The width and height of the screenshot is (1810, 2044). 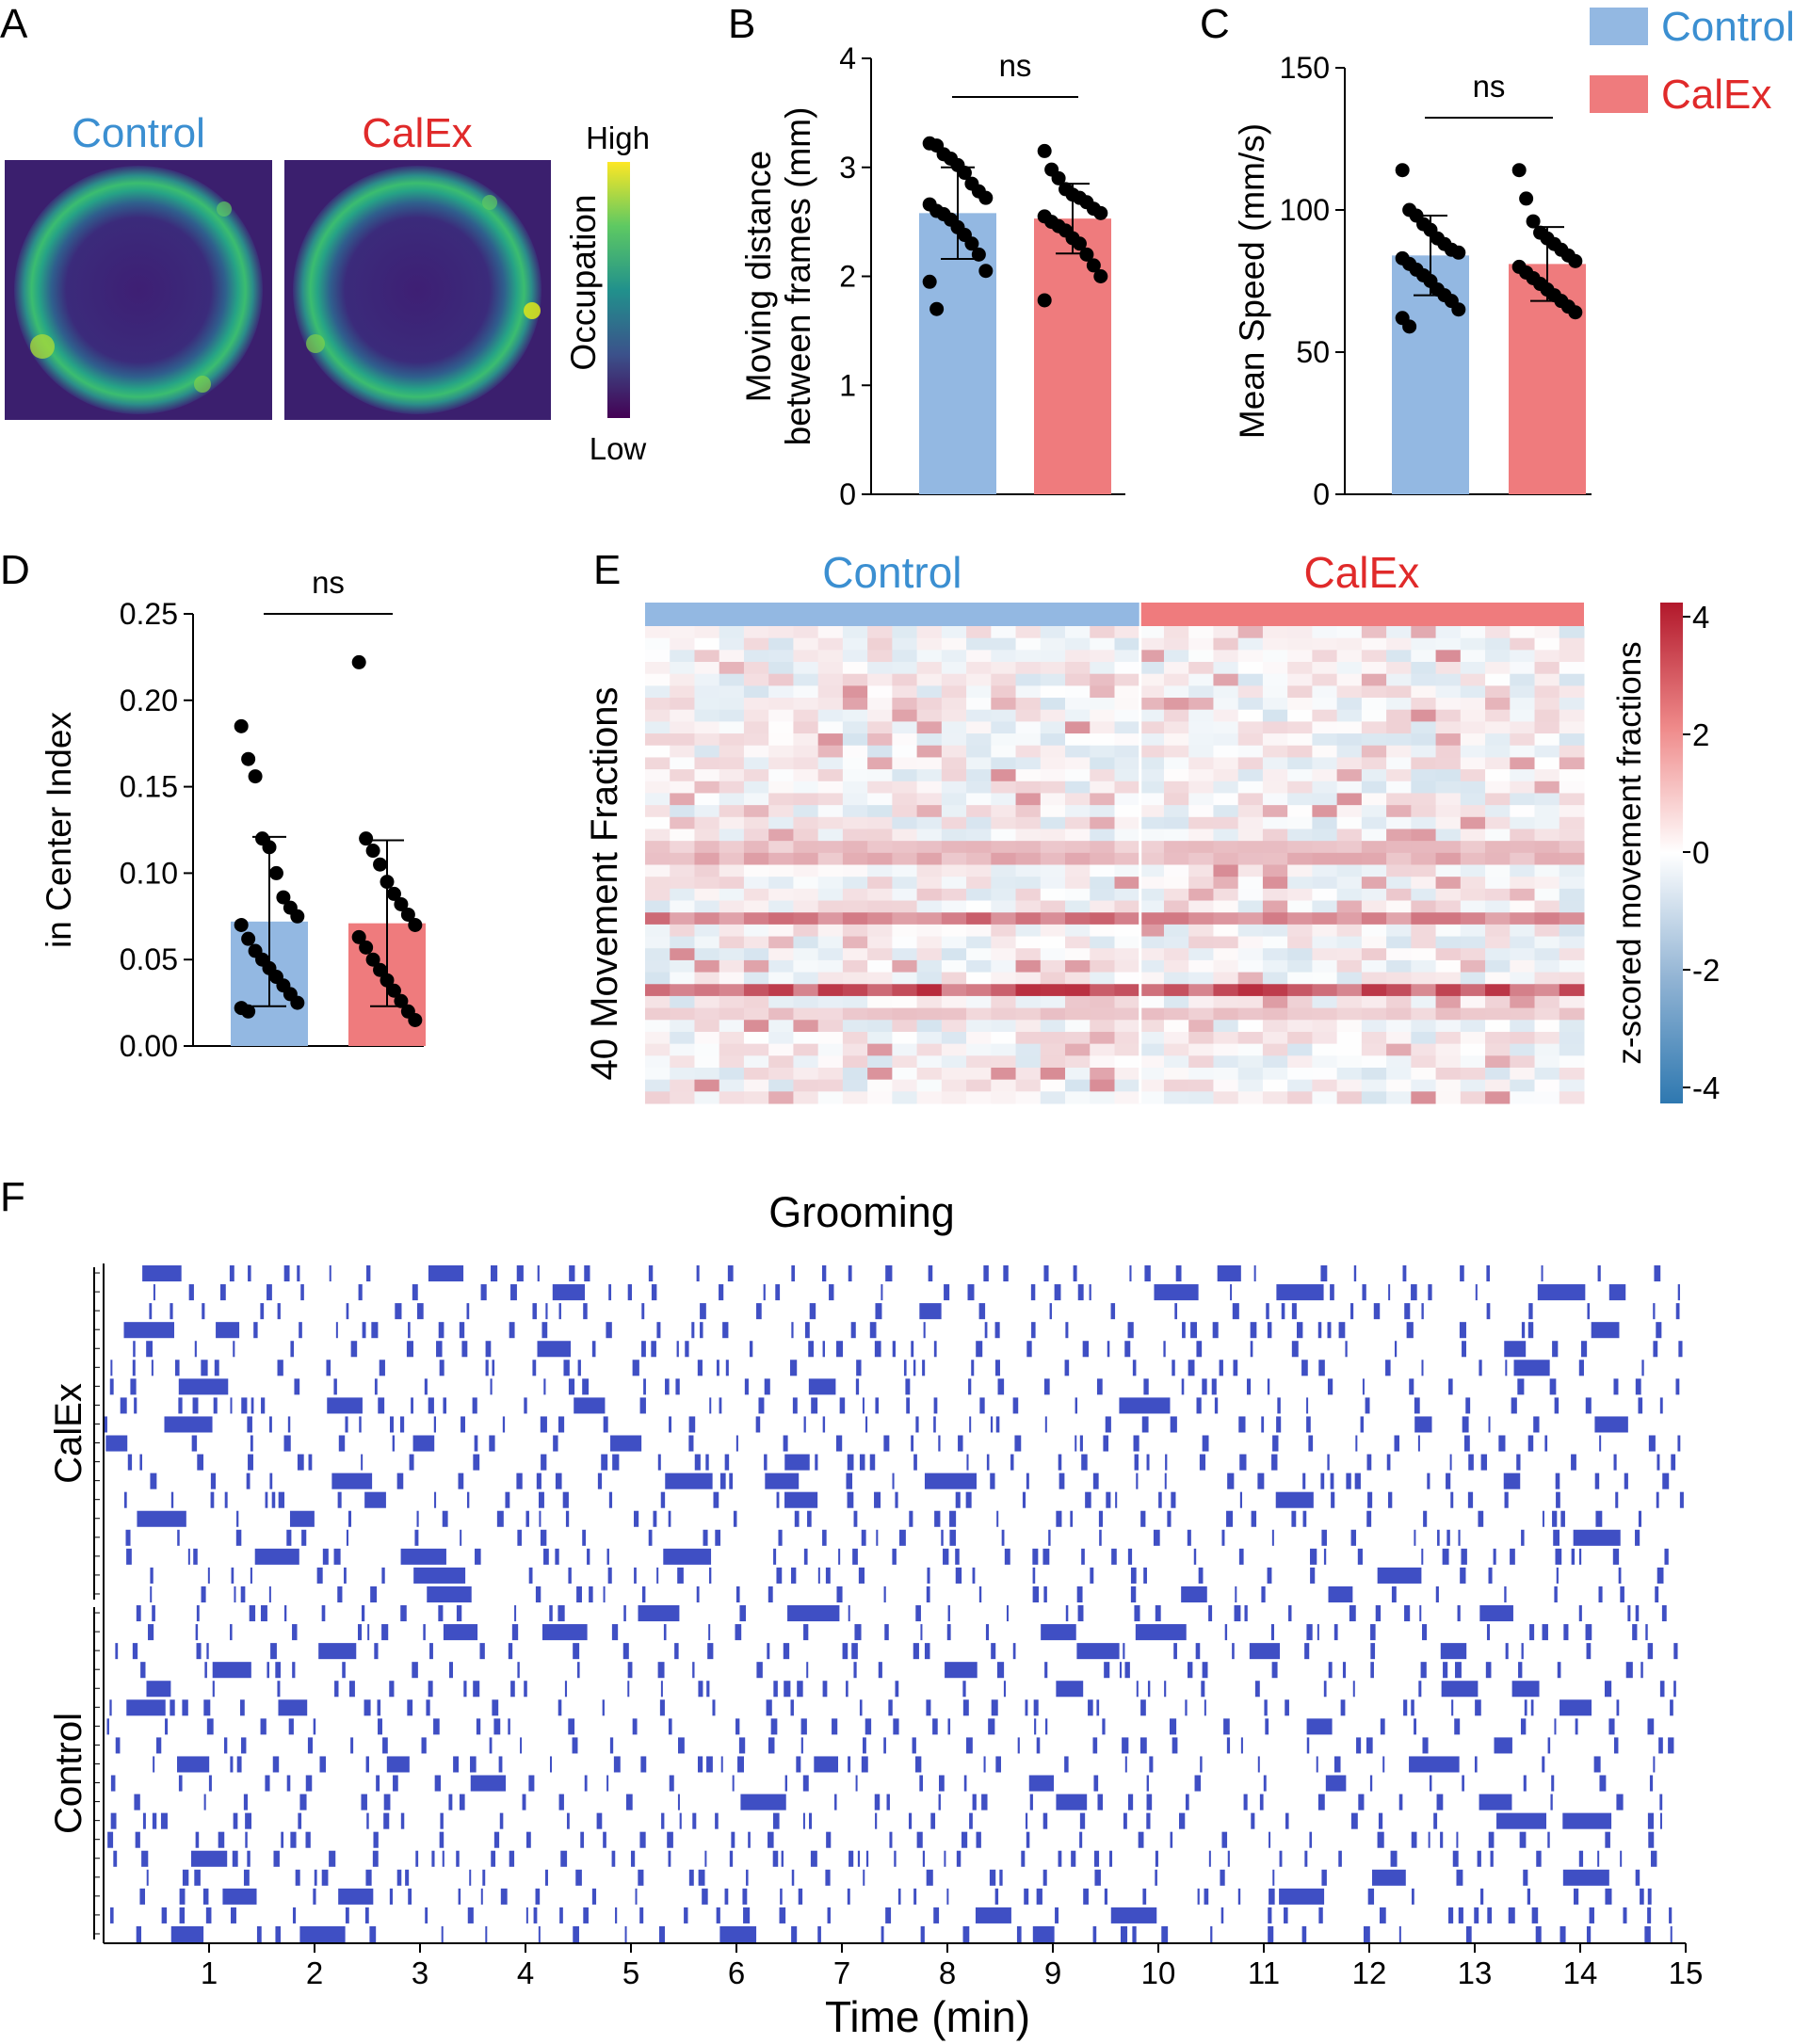 What do you see at coordinates (68, 1433) in the screenshot?
I see `group-label-calex: CalEx` at bounding box center [68, 1433].